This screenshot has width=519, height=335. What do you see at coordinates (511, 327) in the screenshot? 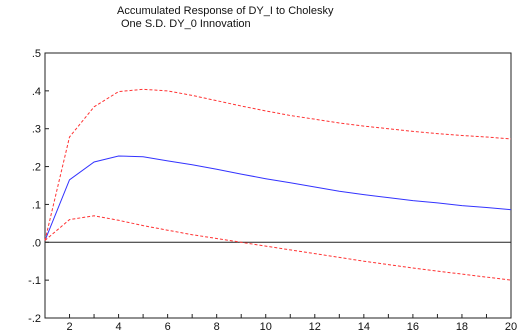
I see `x-tick-label: 20` at bounding box center [511, 327].